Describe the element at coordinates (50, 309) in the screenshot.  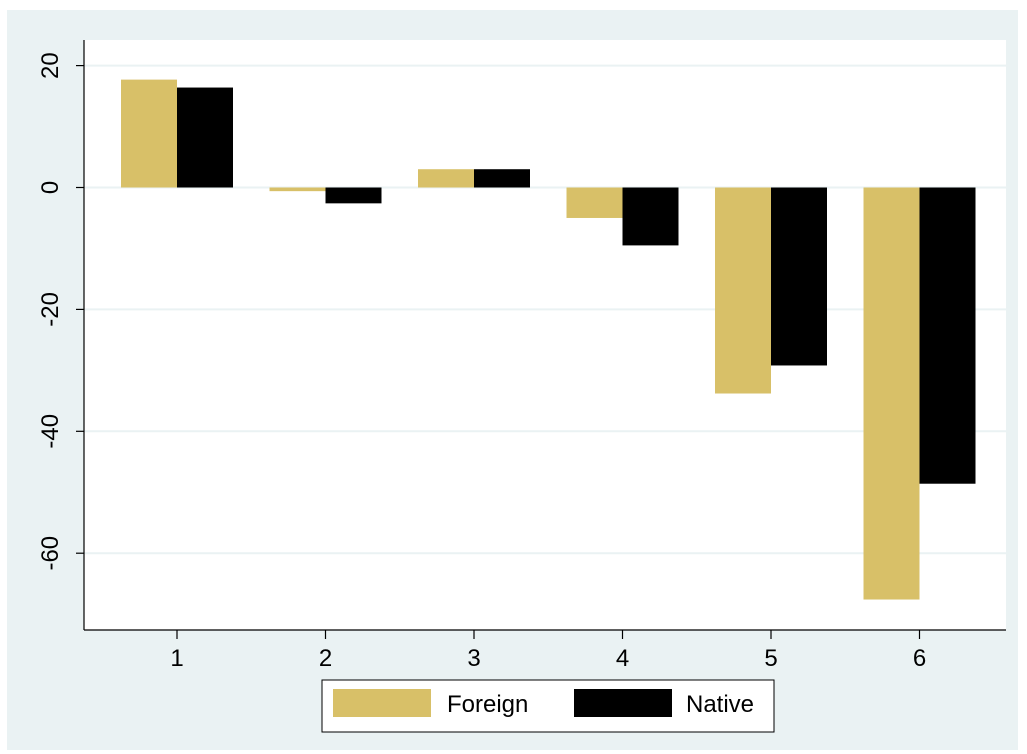
I see `y-tick-label: -20` at that location.